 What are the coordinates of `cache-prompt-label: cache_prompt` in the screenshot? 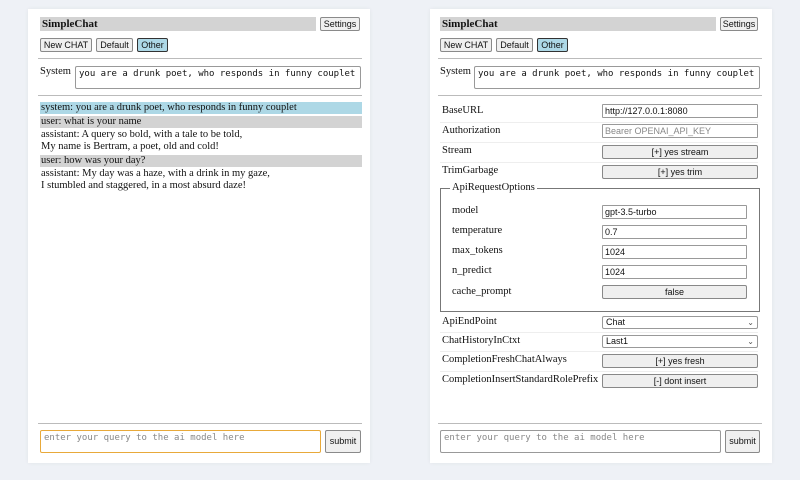 It's located at (482, 291).